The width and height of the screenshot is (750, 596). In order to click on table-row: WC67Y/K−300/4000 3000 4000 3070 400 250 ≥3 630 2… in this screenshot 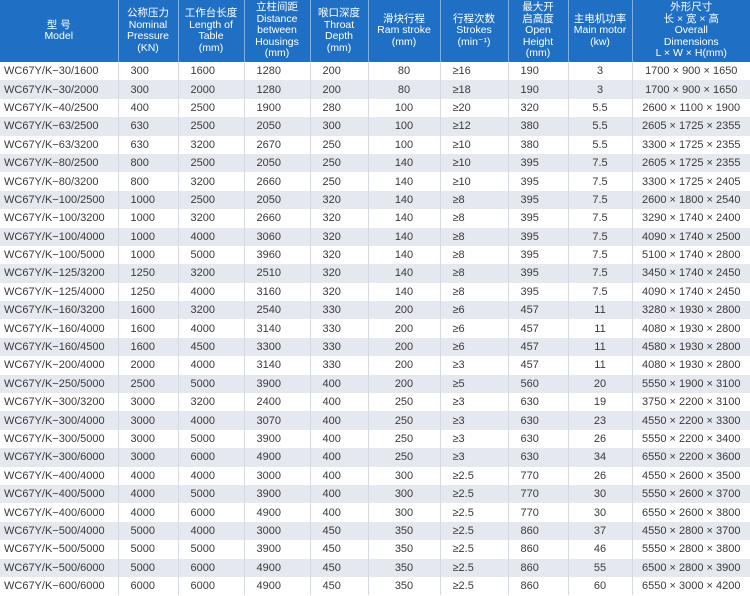, I will do `click(375, 420)`.